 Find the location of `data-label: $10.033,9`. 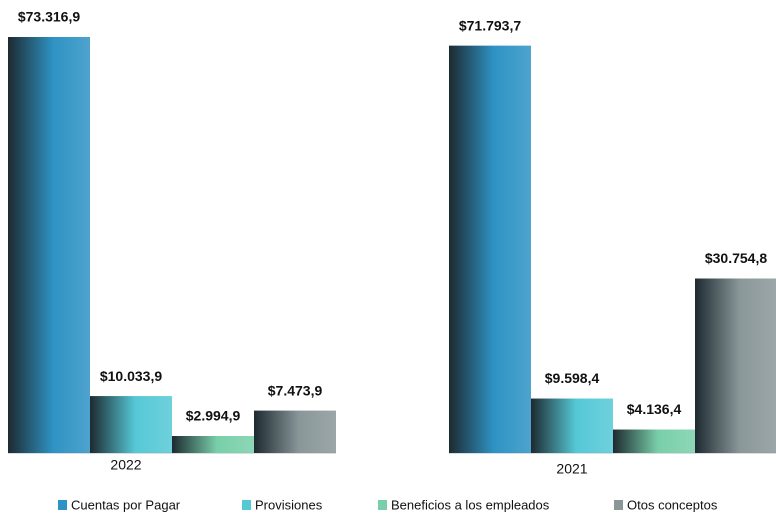

data-label: $10.033,9 is located at coordinates (131, 376).